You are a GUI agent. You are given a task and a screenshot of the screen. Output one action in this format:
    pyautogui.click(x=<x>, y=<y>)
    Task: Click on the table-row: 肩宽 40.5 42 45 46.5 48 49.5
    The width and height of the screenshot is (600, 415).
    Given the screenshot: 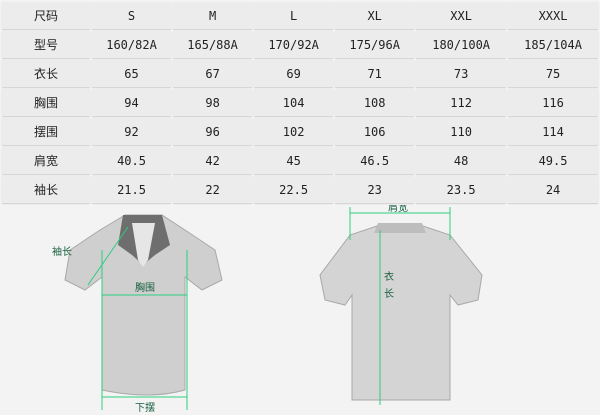 What is the action you would take?
    pyautogui.click(x=300, y=160)
    